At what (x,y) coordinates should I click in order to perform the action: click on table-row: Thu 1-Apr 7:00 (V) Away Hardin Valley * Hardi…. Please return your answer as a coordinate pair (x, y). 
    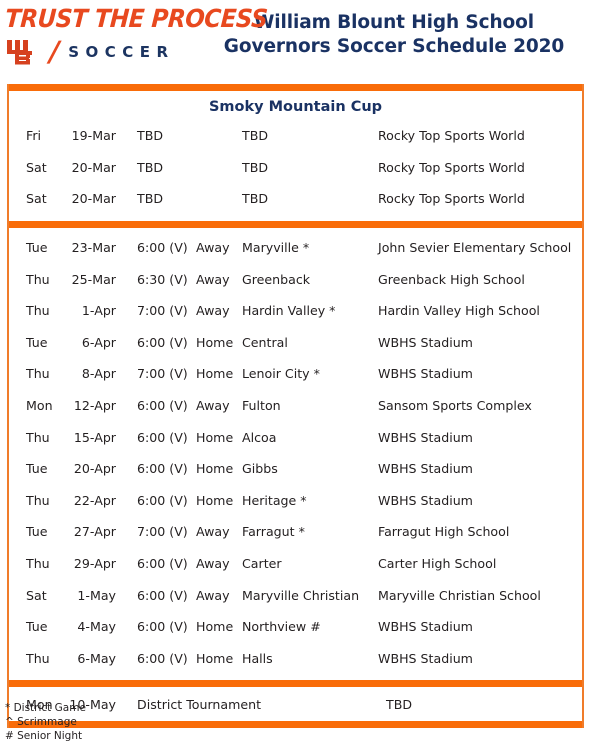
    Looking at the image, I should click on (295, 311).